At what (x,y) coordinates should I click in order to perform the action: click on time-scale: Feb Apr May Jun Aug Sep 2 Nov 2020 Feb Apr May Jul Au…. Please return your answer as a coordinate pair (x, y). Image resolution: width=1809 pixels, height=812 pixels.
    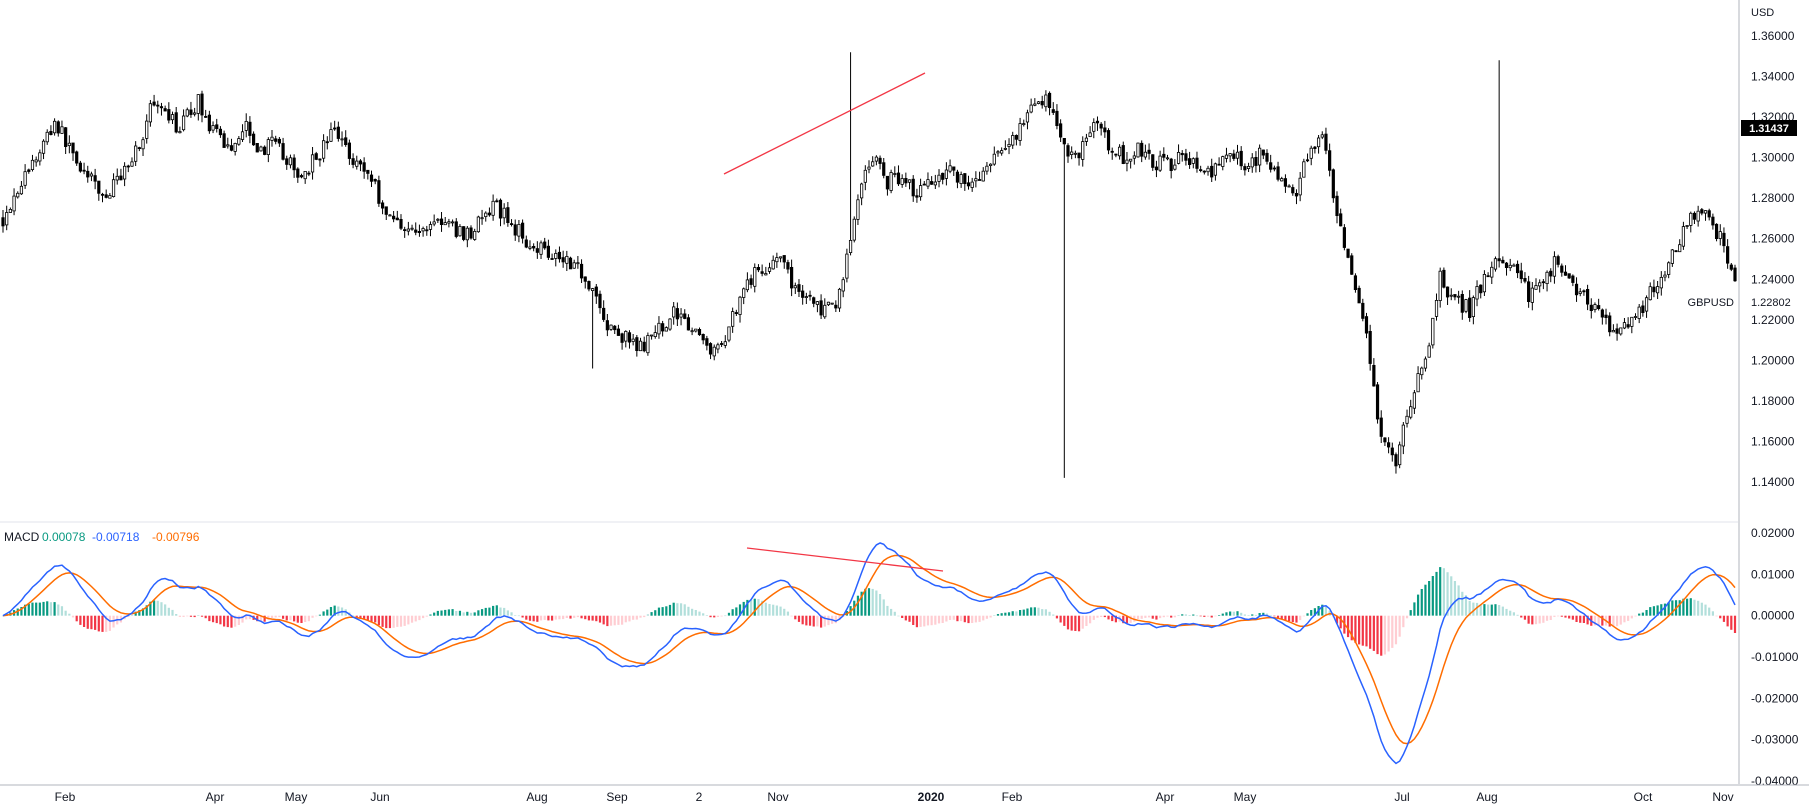
    Looking at the image, I should click on (904, 794).